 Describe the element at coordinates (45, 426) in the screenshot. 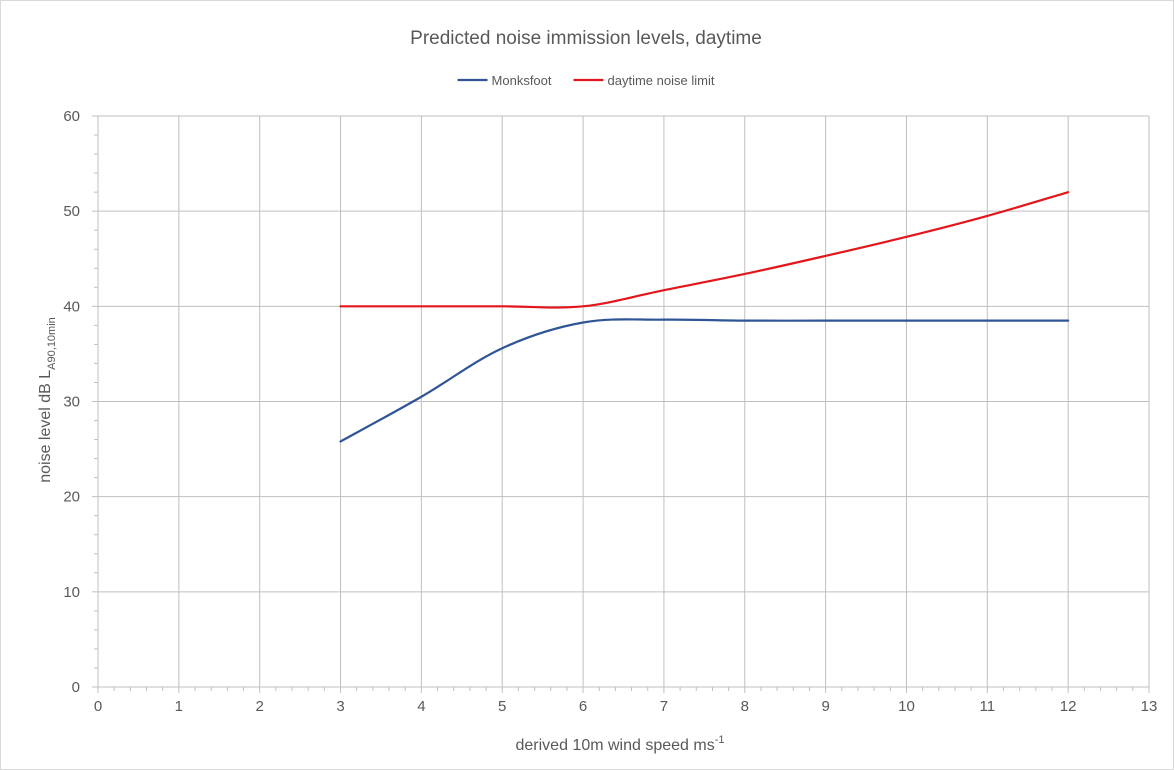

I see `y-axis-label-main: noise level dB L` at that location.